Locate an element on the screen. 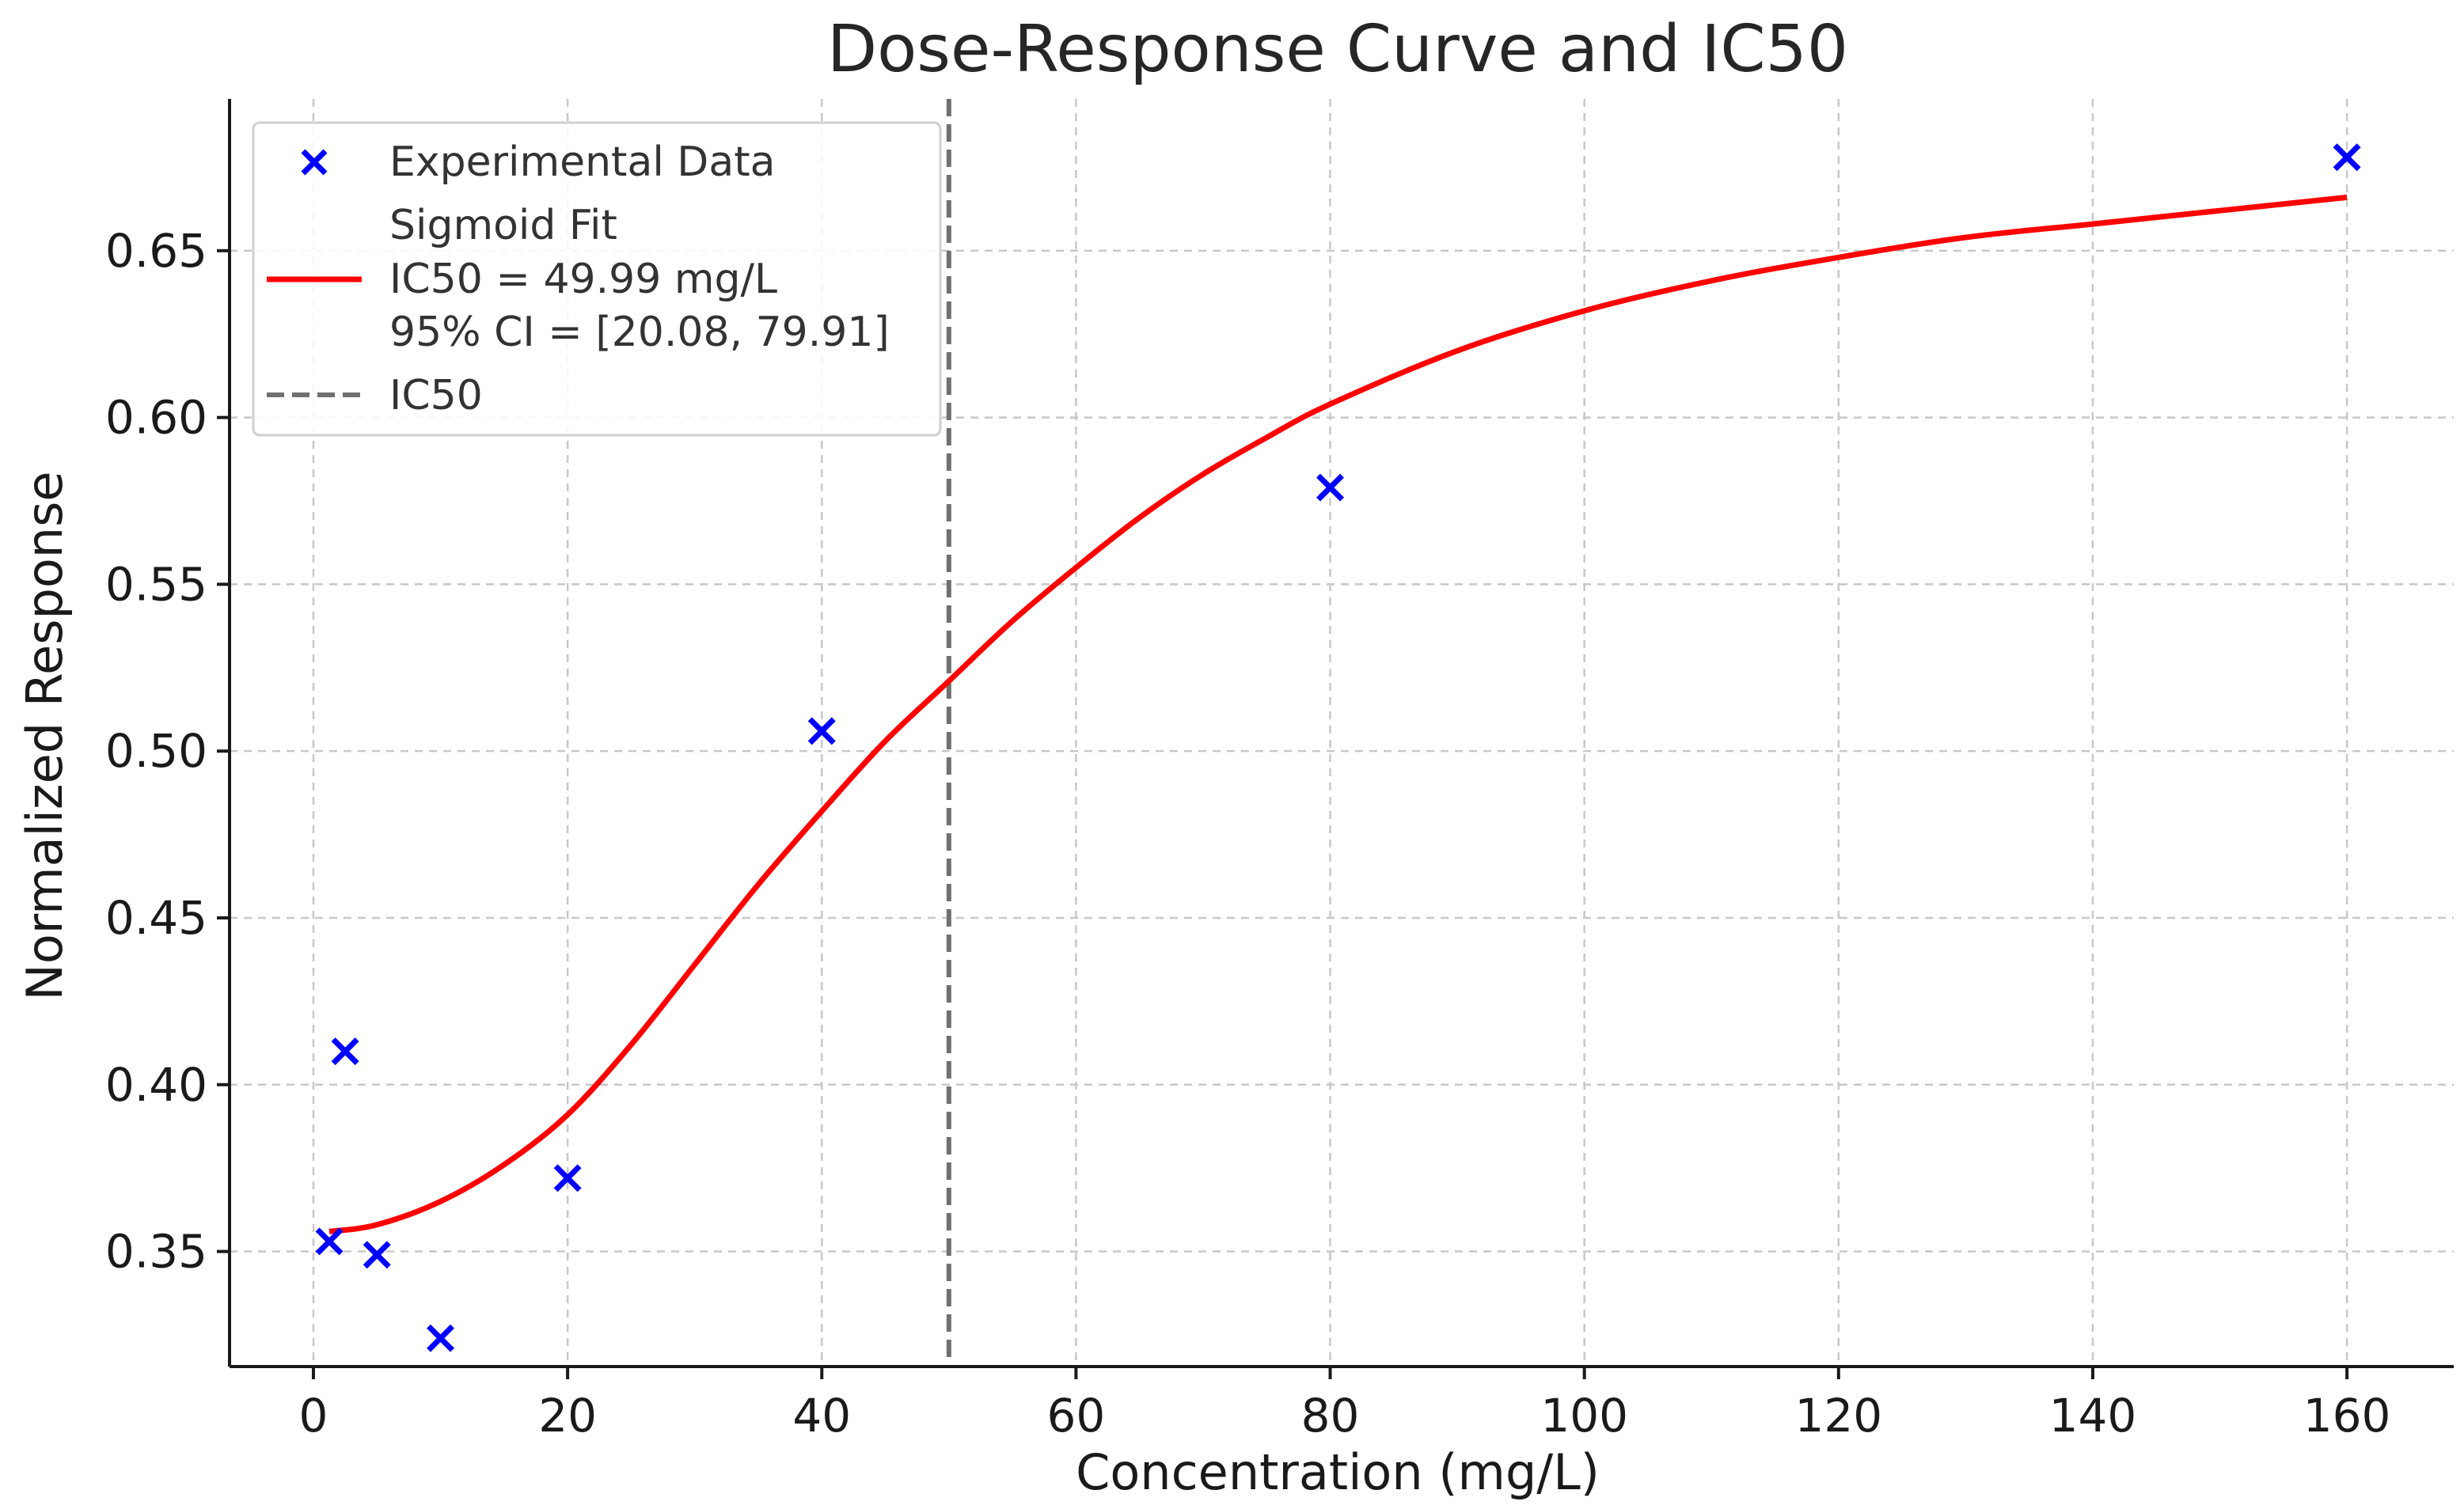 The width and height of the screenshot is (2464, 1509). x-tick-label: 140 is located at coordinates (2093, 1416).